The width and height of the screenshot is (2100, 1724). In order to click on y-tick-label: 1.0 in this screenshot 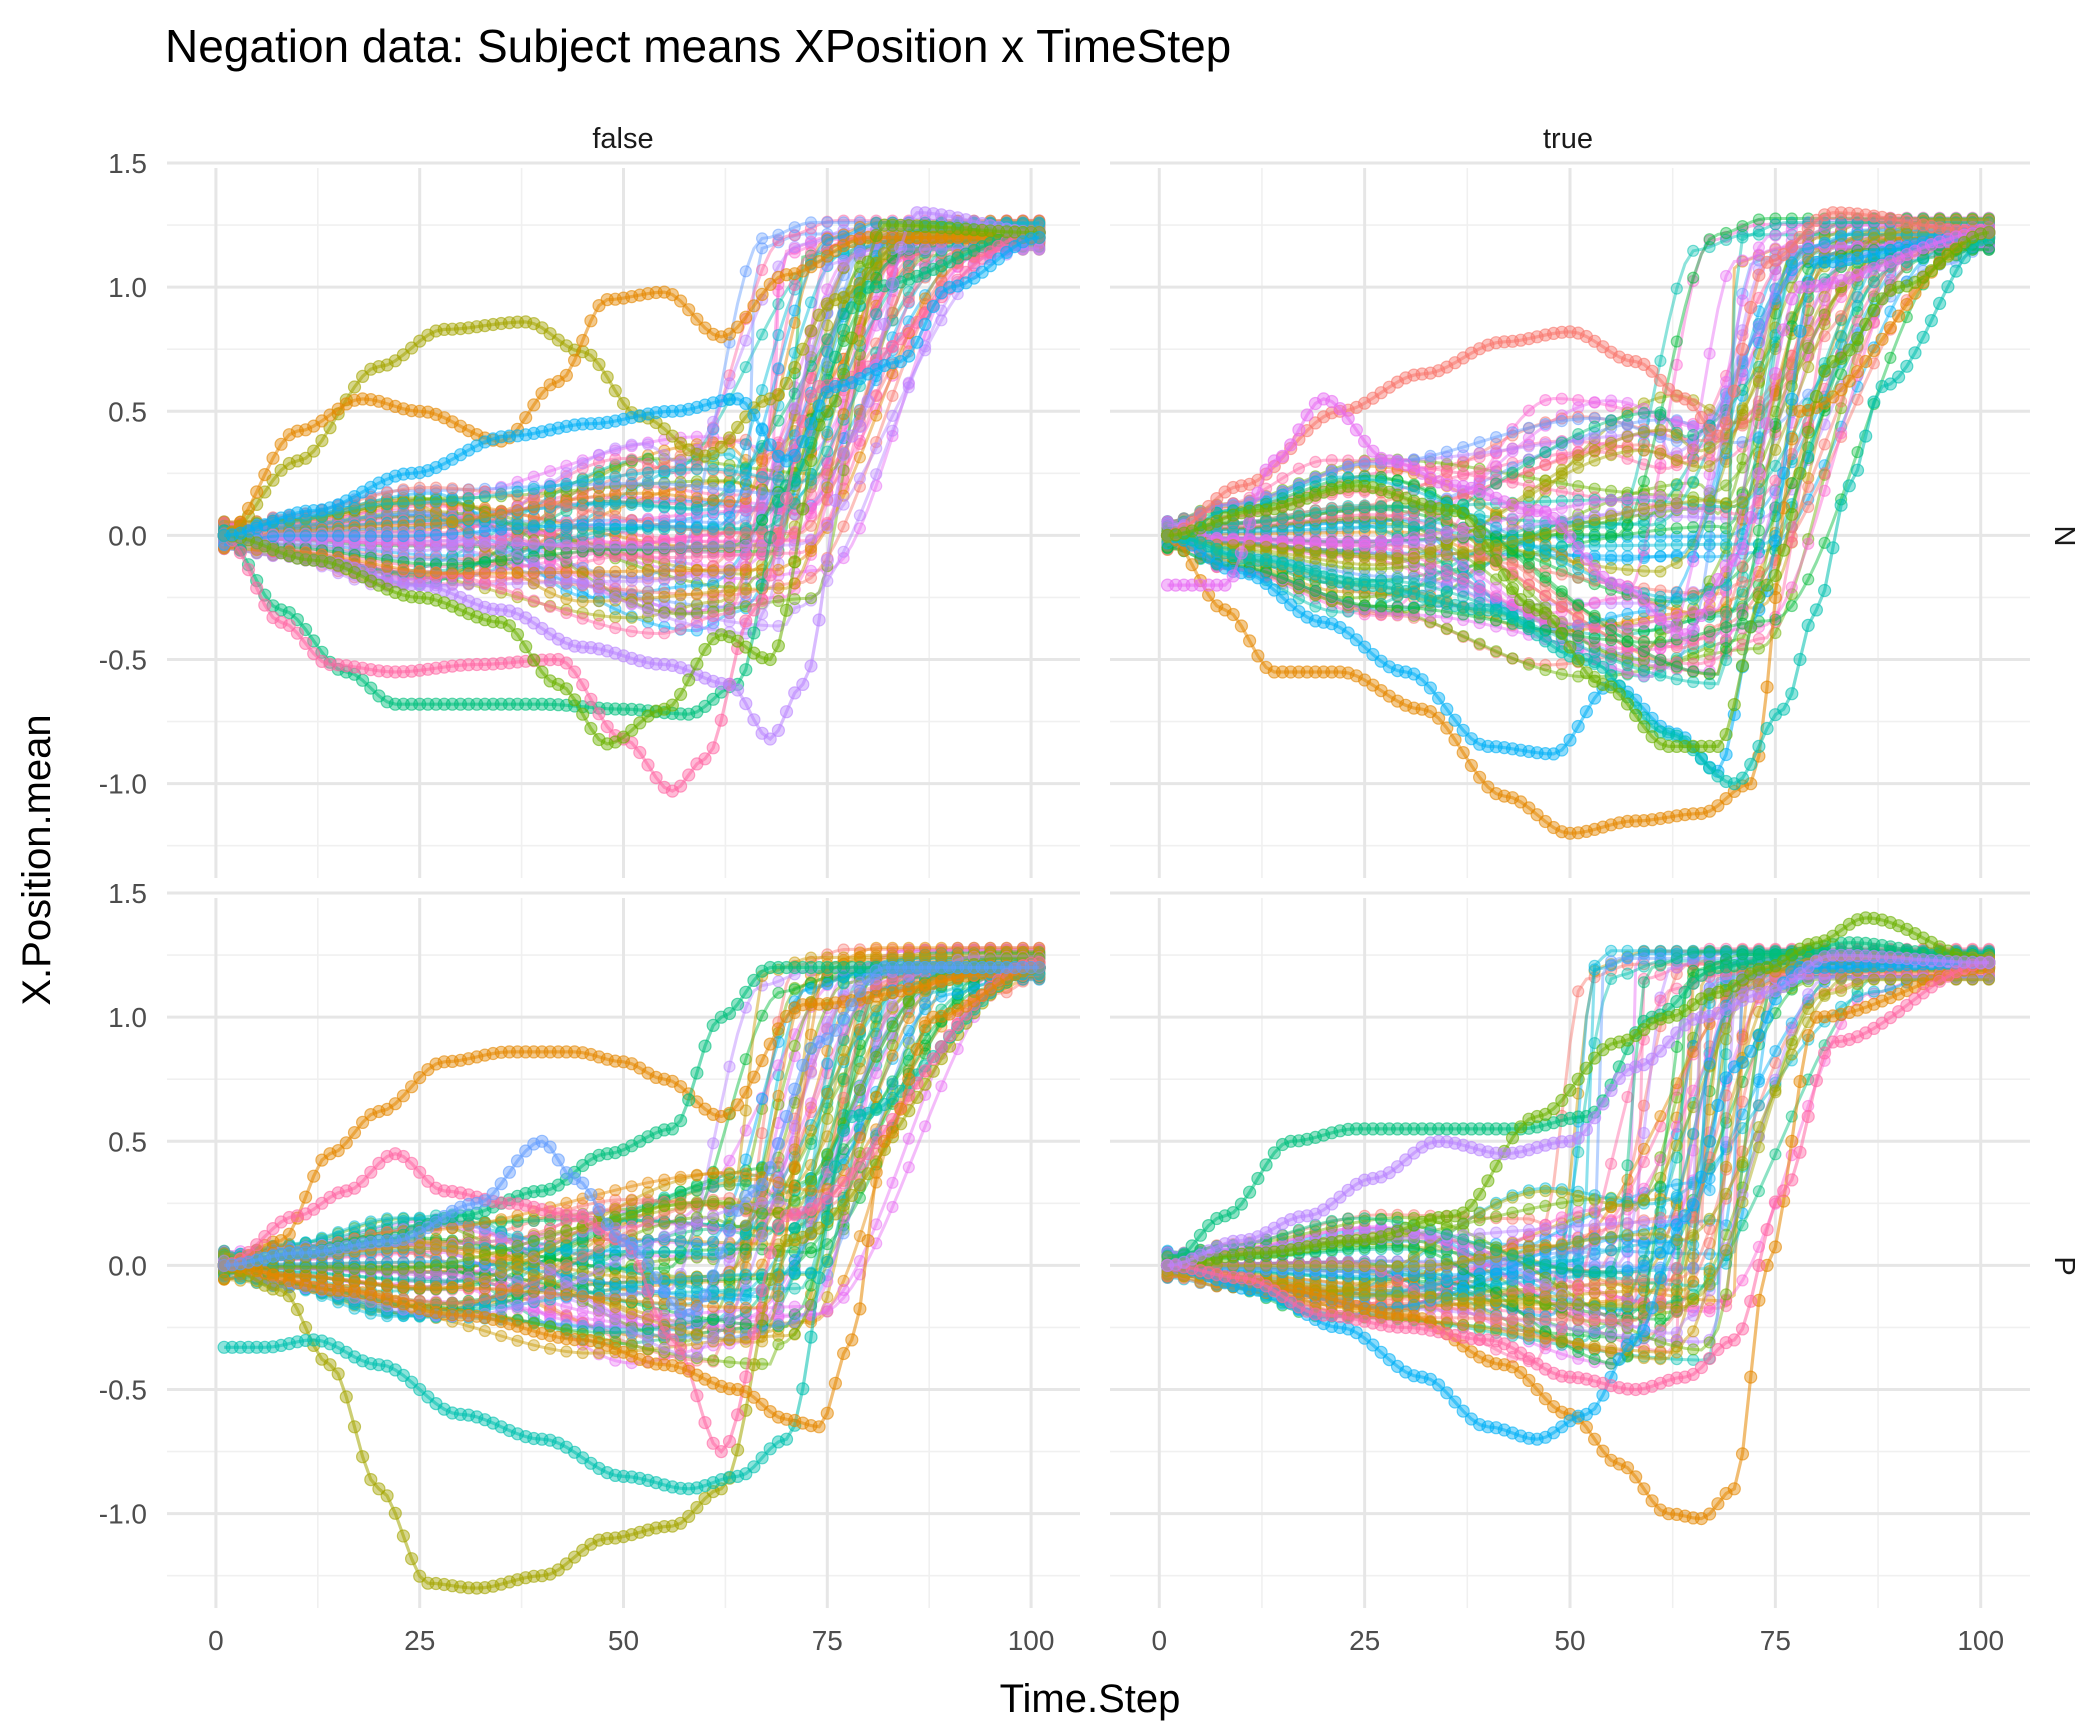, I will do `click(127, 287)`.